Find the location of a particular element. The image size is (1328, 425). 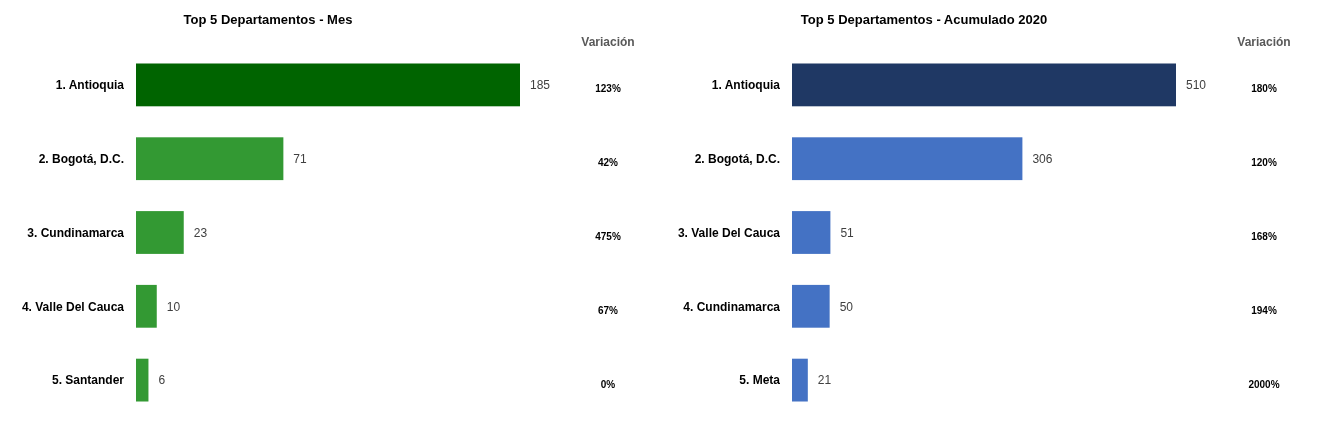

text: 180% is located at coordinates (1264, 89).